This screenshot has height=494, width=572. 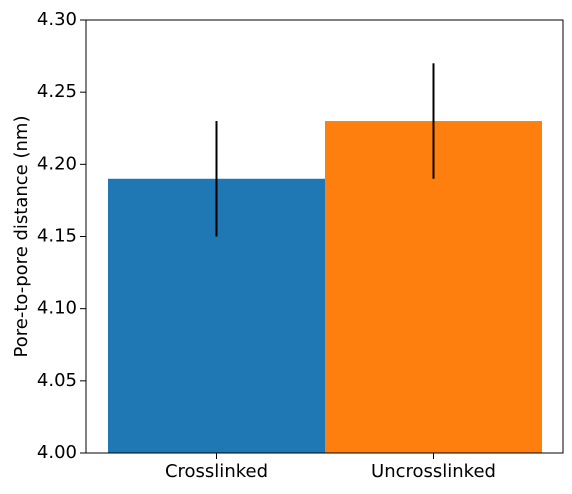 What do you see at coordinates (433, 471) in the screenshot?
I see `x-tick-label: Uncrosslinked` at bounding box center [433, 471].